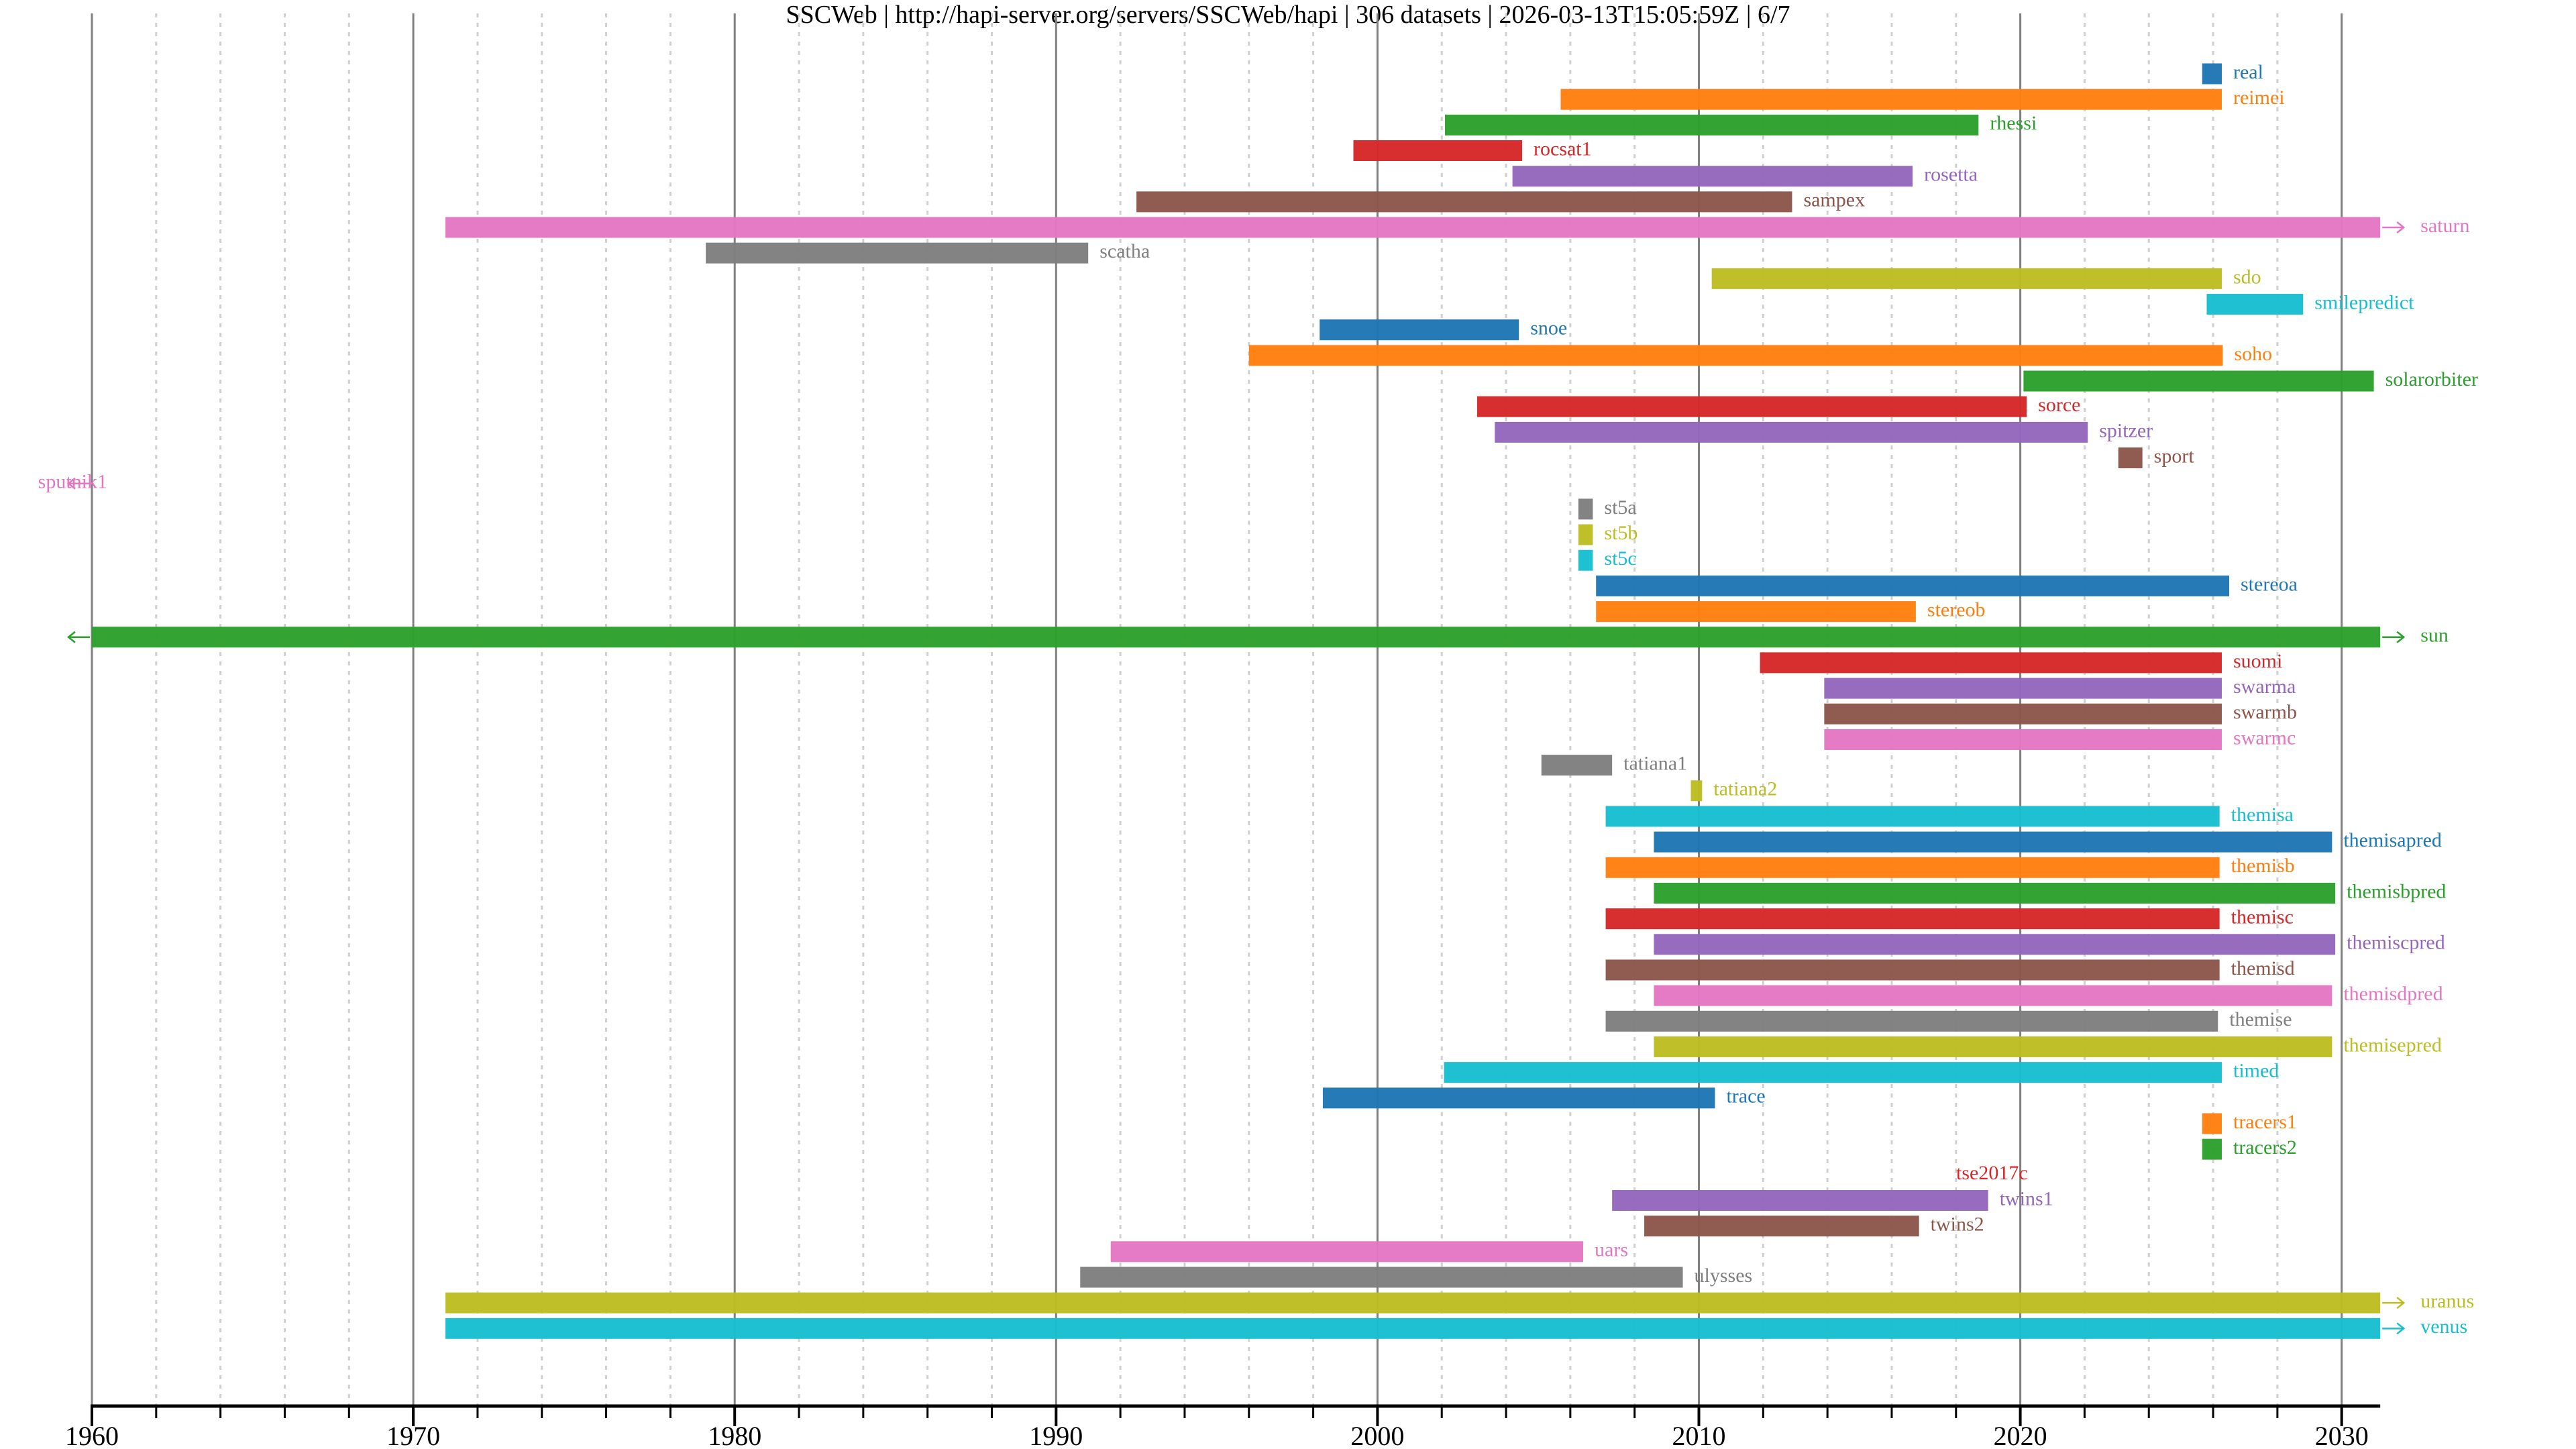  Describe the element at coordinates (2401, 1328) in the screenshot. I see `arrow-right-icon` at that location.